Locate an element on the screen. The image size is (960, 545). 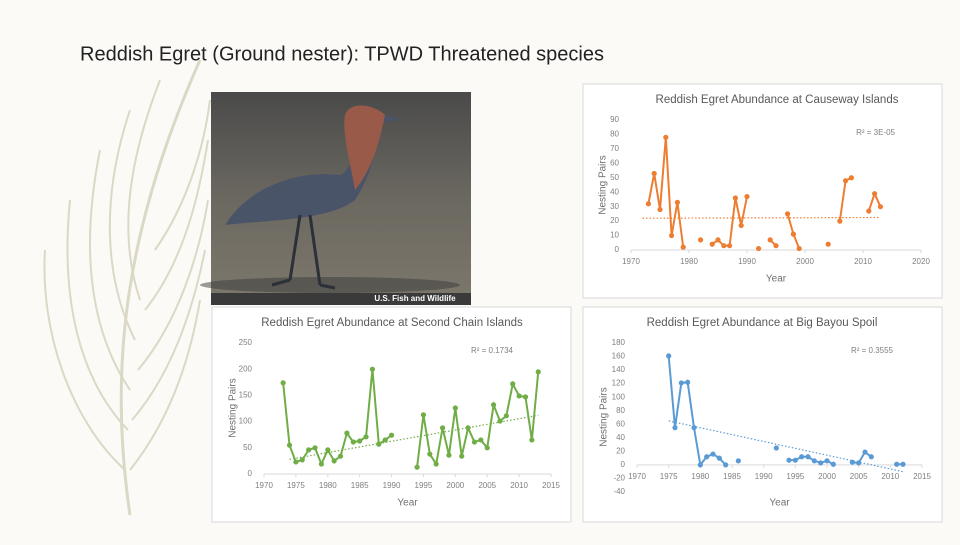
y-tick-label: 120 is located at coordinates (619, 383).